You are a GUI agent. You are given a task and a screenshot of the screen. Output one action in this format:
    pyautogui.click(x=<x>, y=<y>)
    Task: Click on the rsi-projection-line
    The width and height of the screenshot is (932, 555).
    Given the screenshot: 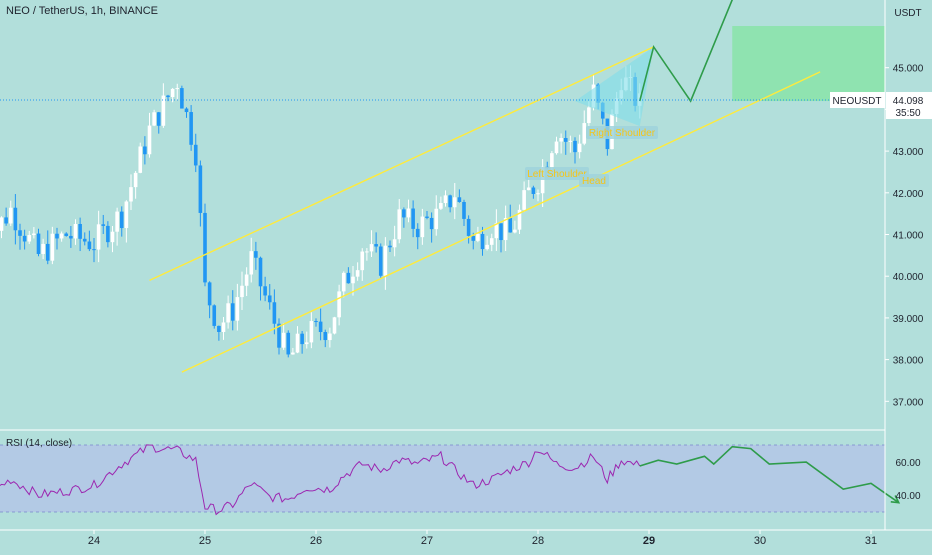 What is the action you would take?
    pyautogui.click(x=769, y=474)
    